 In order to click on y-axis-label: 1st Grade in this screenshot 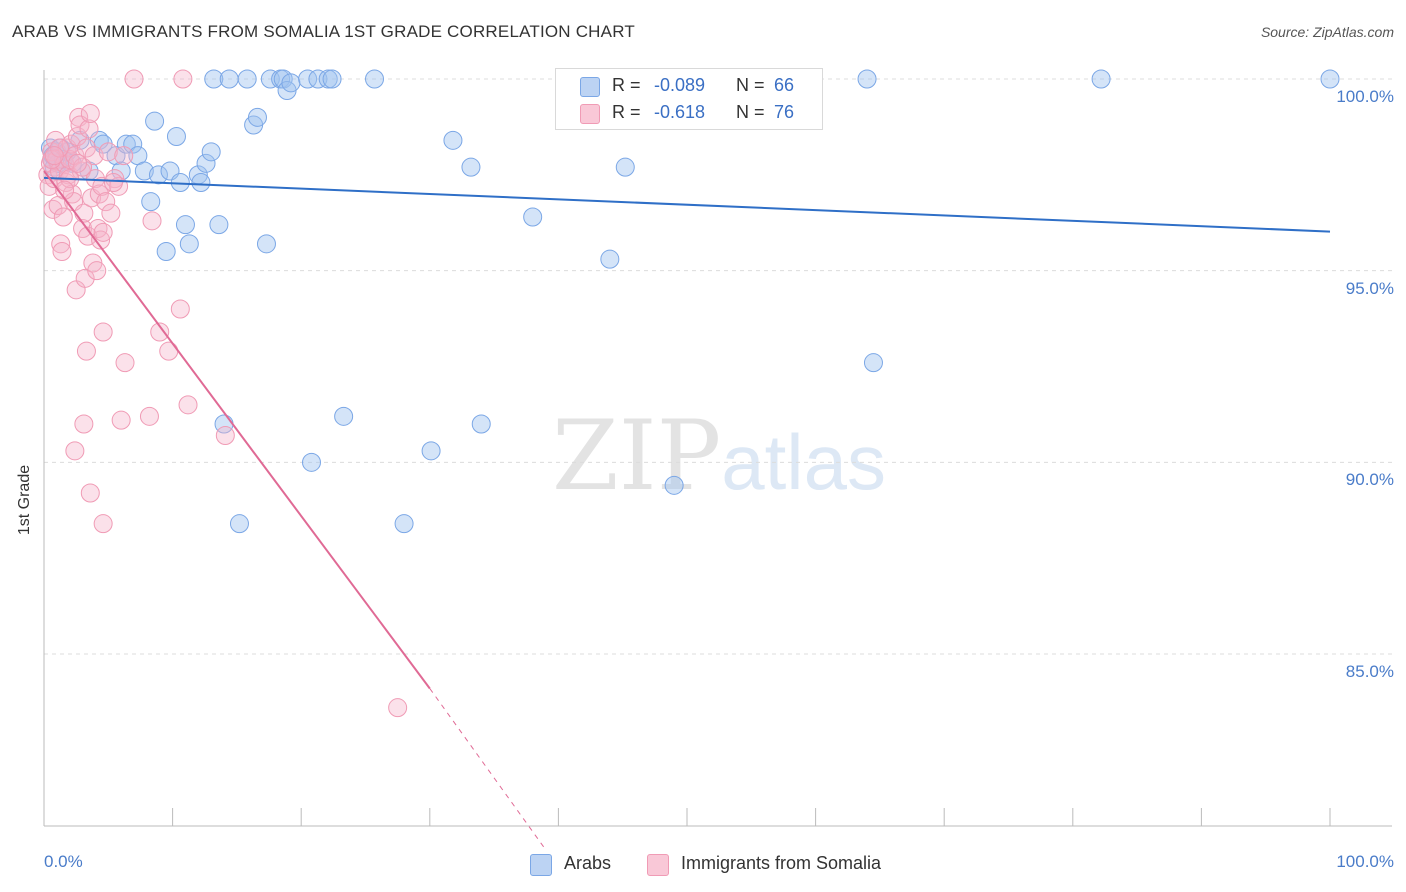, I will do `click(24, 500)`.